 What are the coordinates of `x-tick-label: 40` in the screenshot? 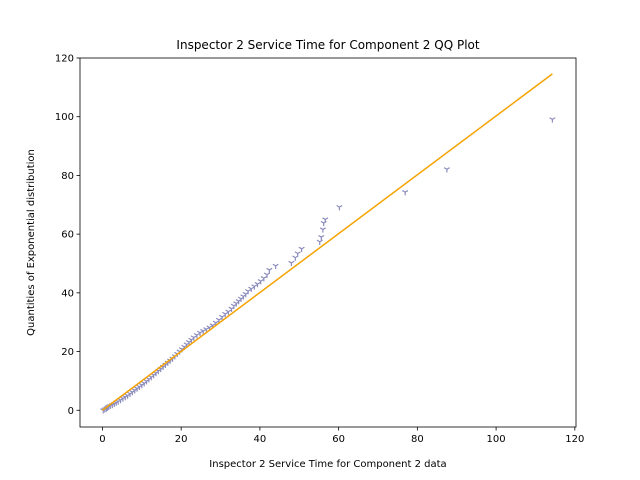 It's located at (260, 439).